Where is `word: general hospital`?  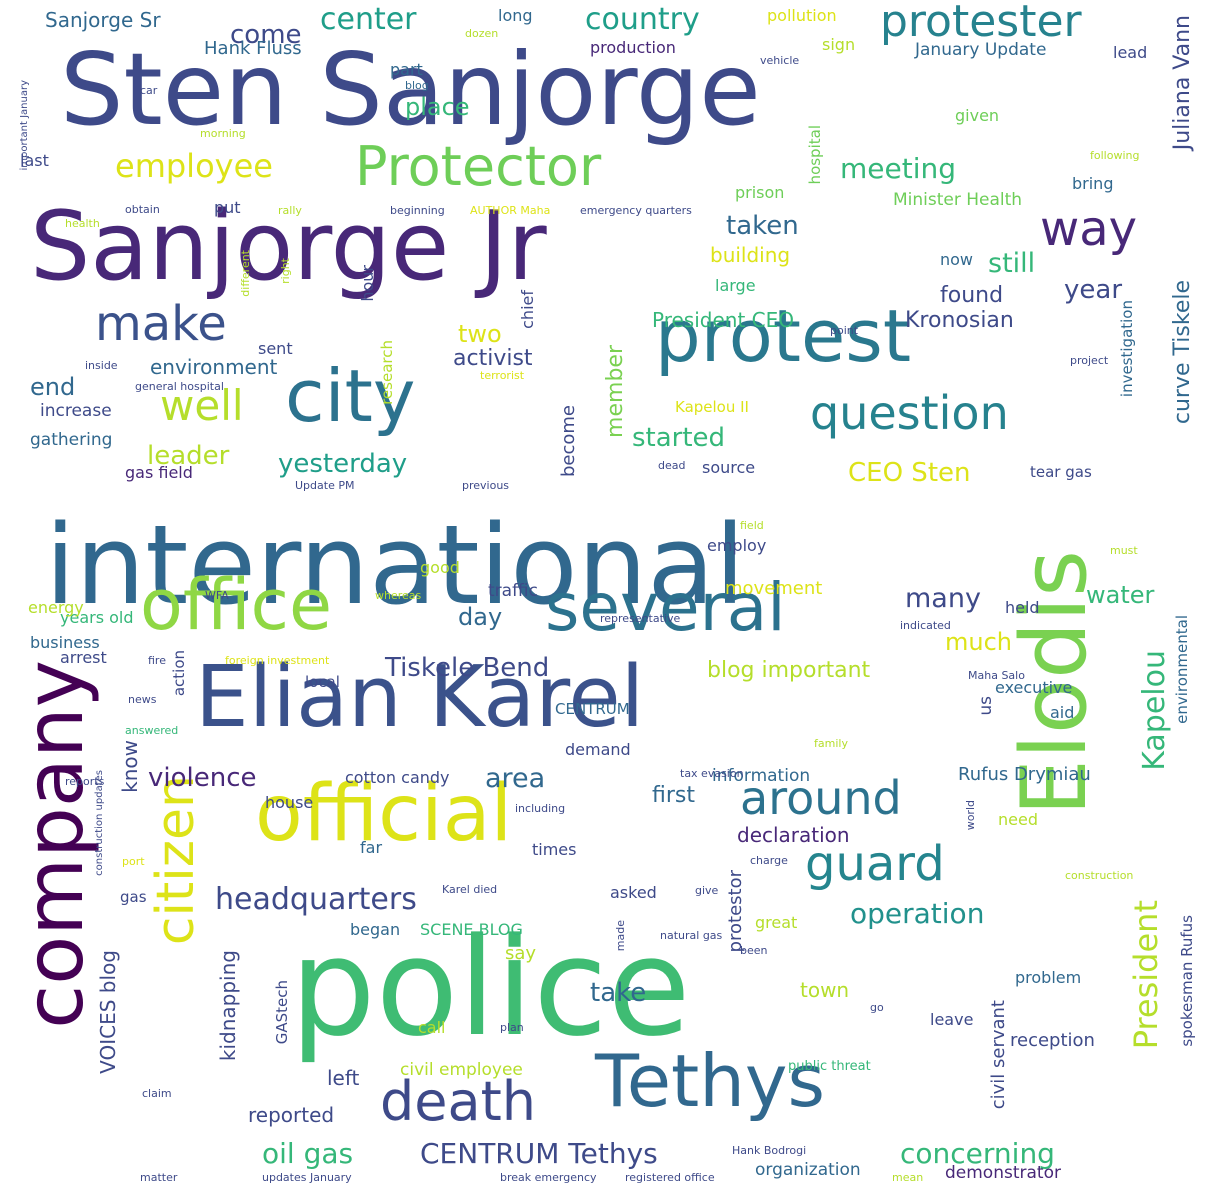 word: general hospital is located at coordinates (179, 386).